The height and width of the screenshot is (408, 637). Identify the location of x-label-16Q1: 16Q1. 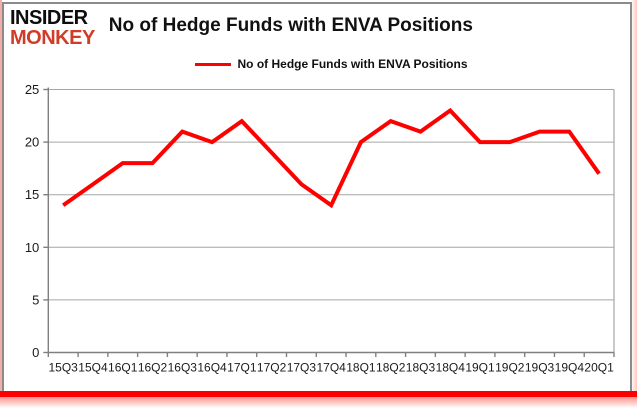
(123, 368).